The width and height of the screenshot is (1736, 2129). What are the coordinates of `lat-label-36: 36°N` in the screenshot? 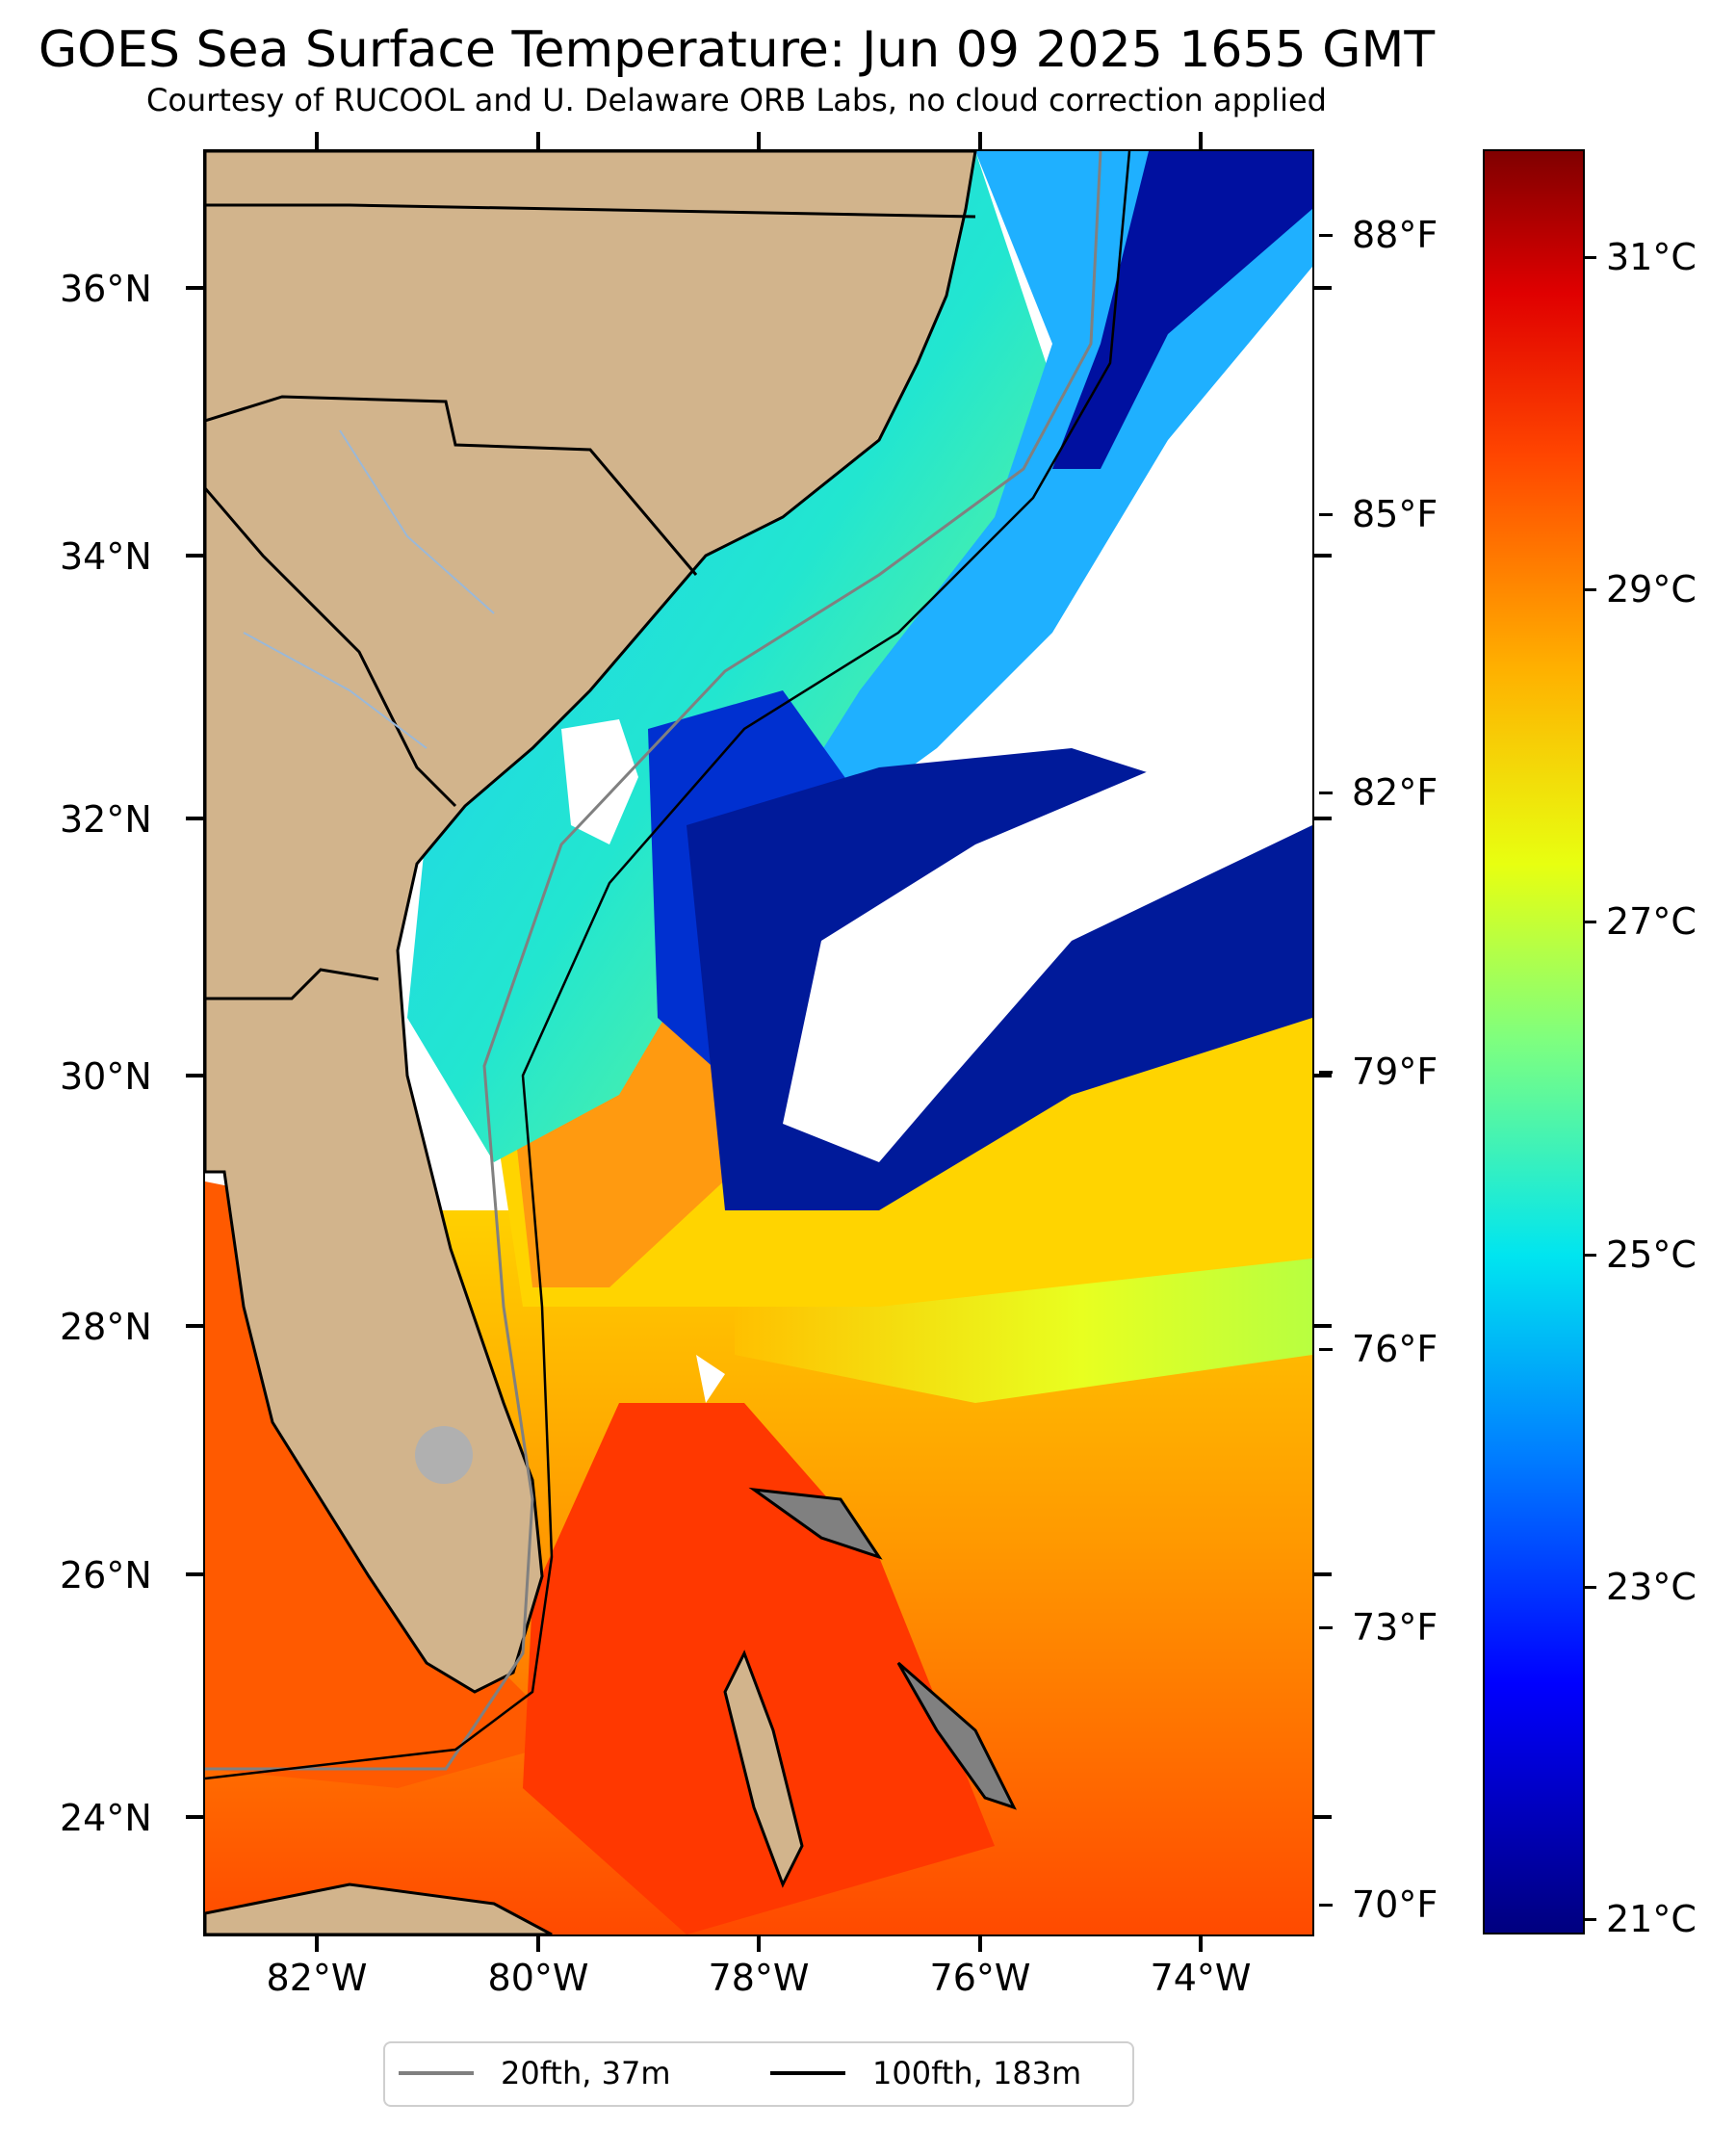 It's located at (106, 289).